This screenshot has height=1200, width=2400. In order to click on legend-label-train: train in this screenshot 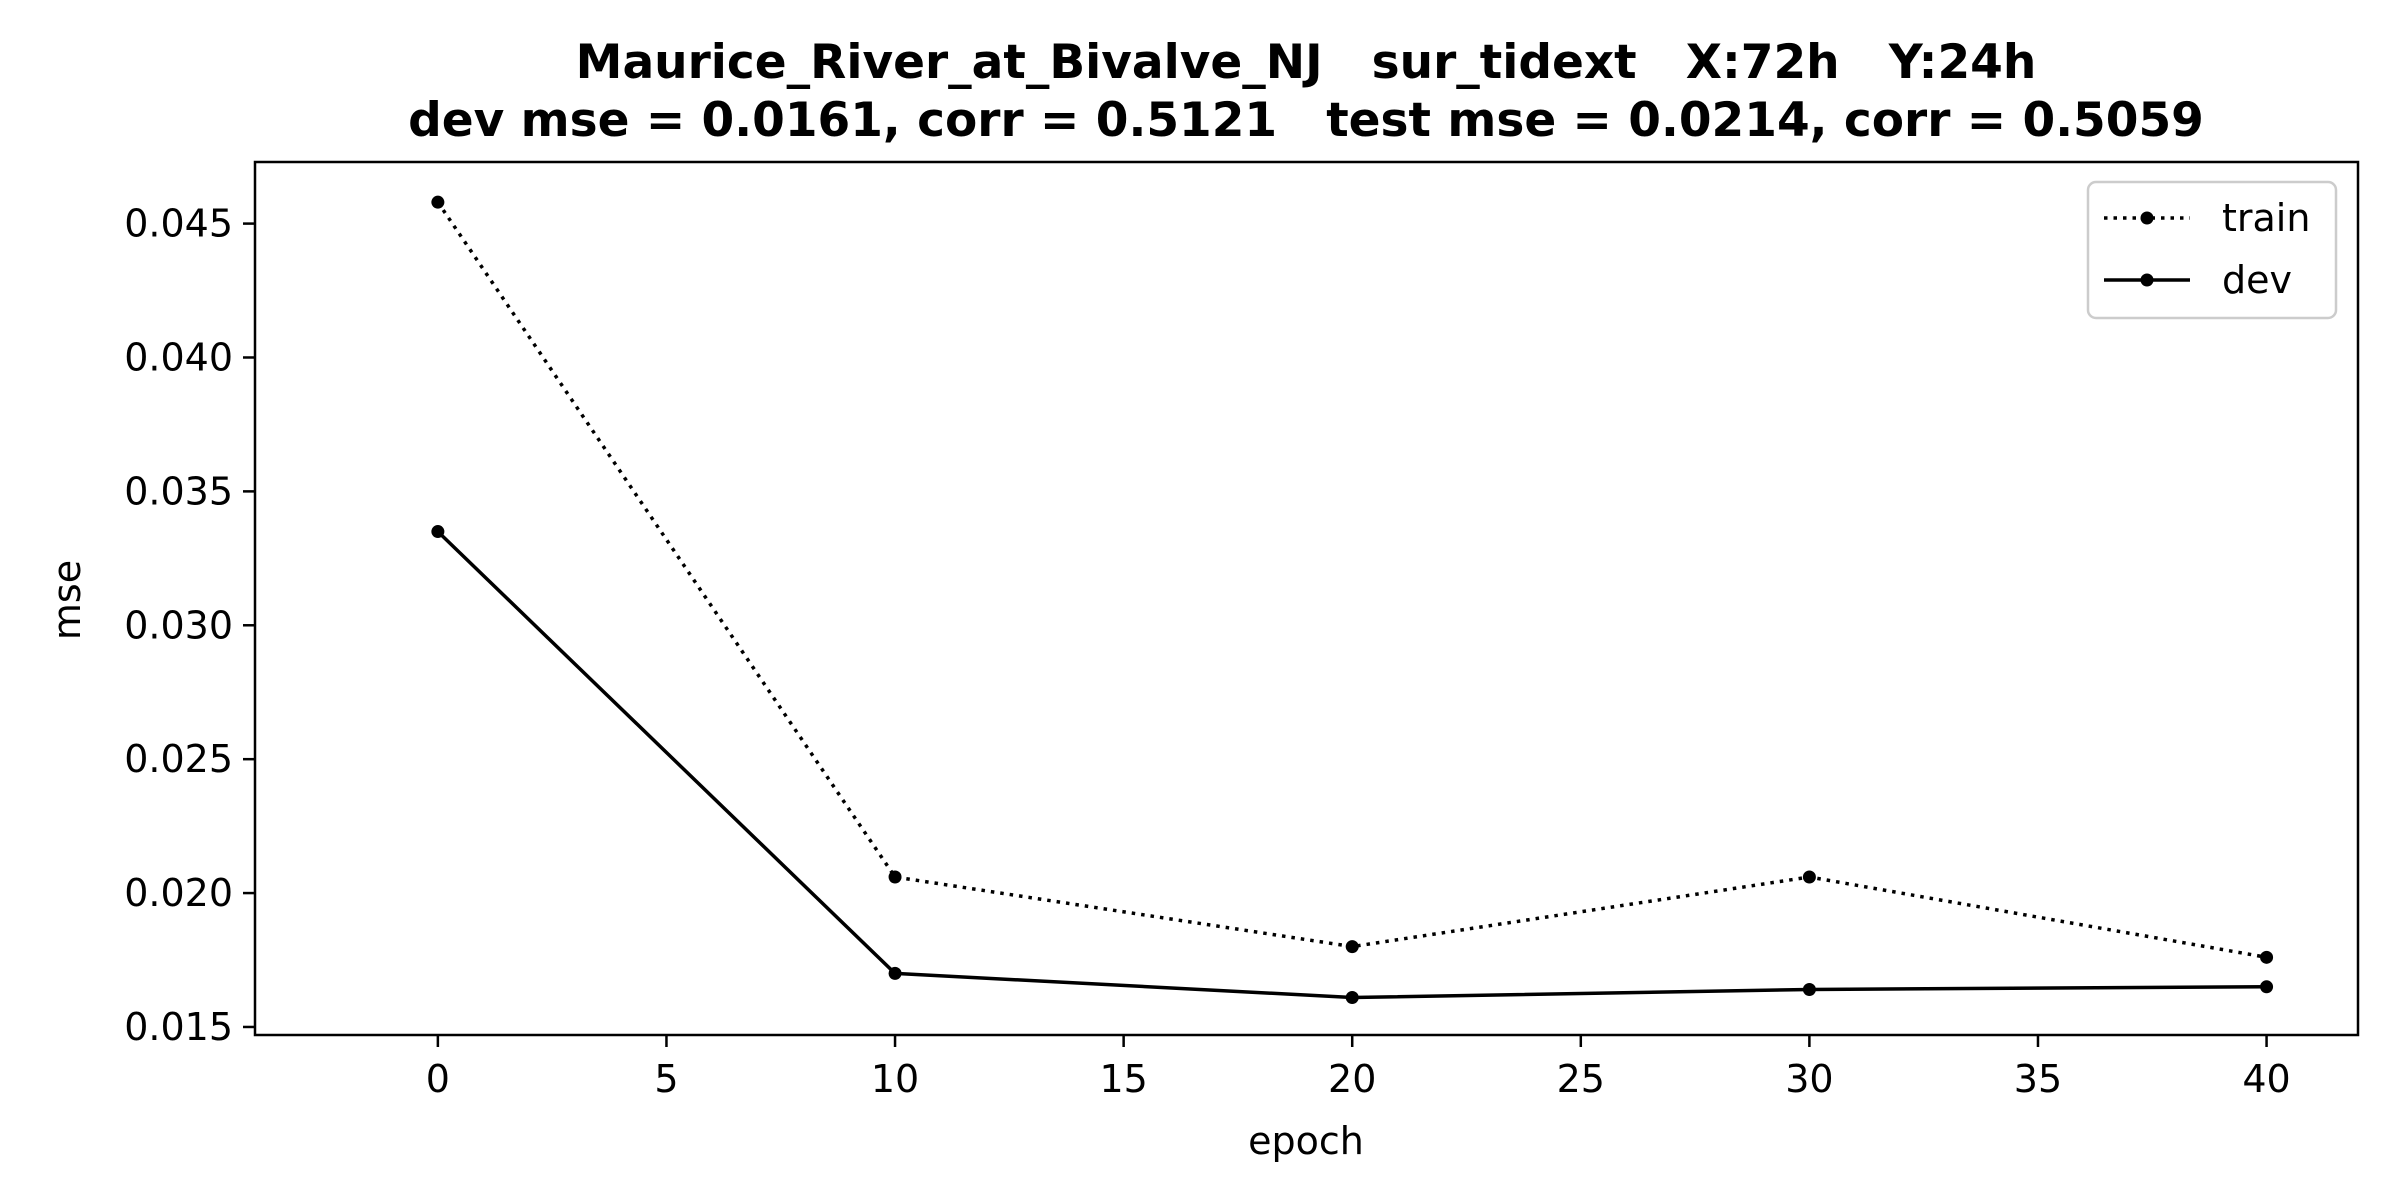, I will do `click(2266, 218)`.